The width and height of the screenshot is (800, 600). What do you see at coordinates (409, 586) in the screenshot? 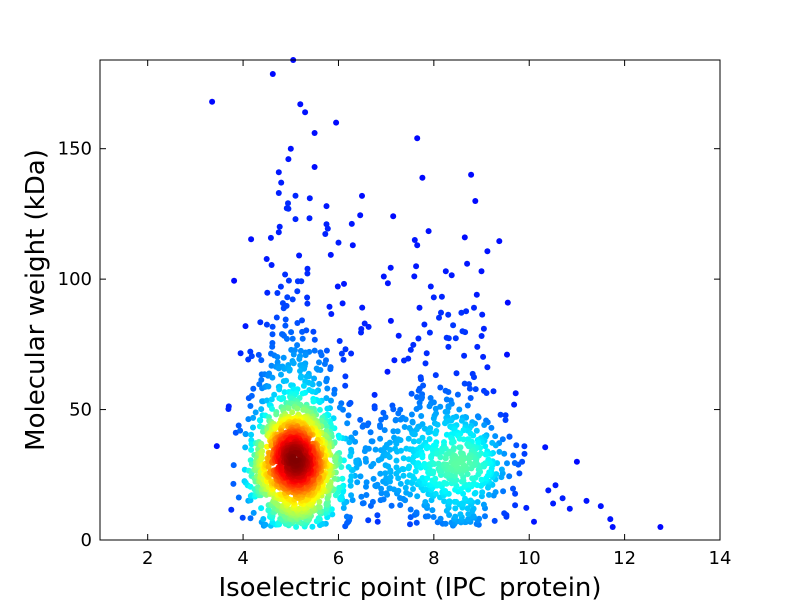
I see `x-axis-label: Isoelectric point (IPC_protein)` at bounding box center [409, 586].